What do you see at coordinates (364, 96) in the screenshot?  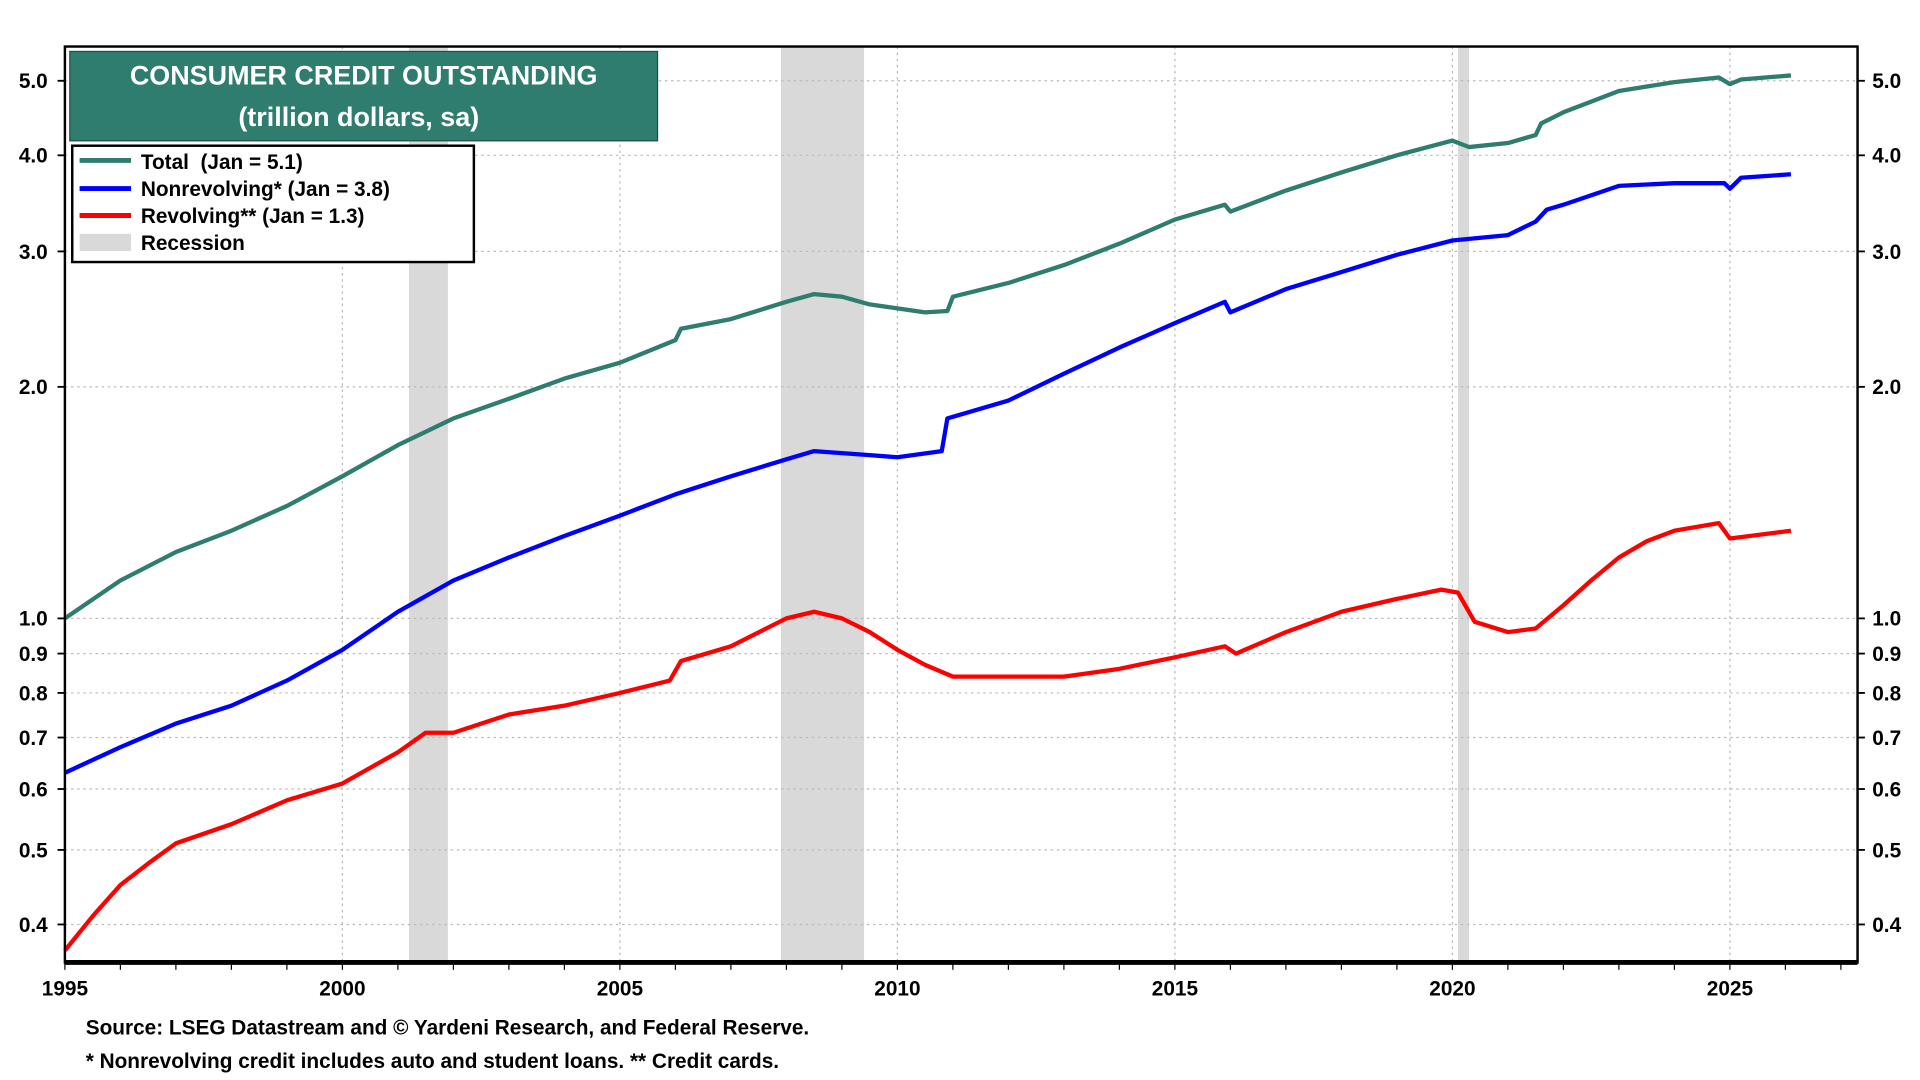 I see `title-box` at bounding box center [364, 96].